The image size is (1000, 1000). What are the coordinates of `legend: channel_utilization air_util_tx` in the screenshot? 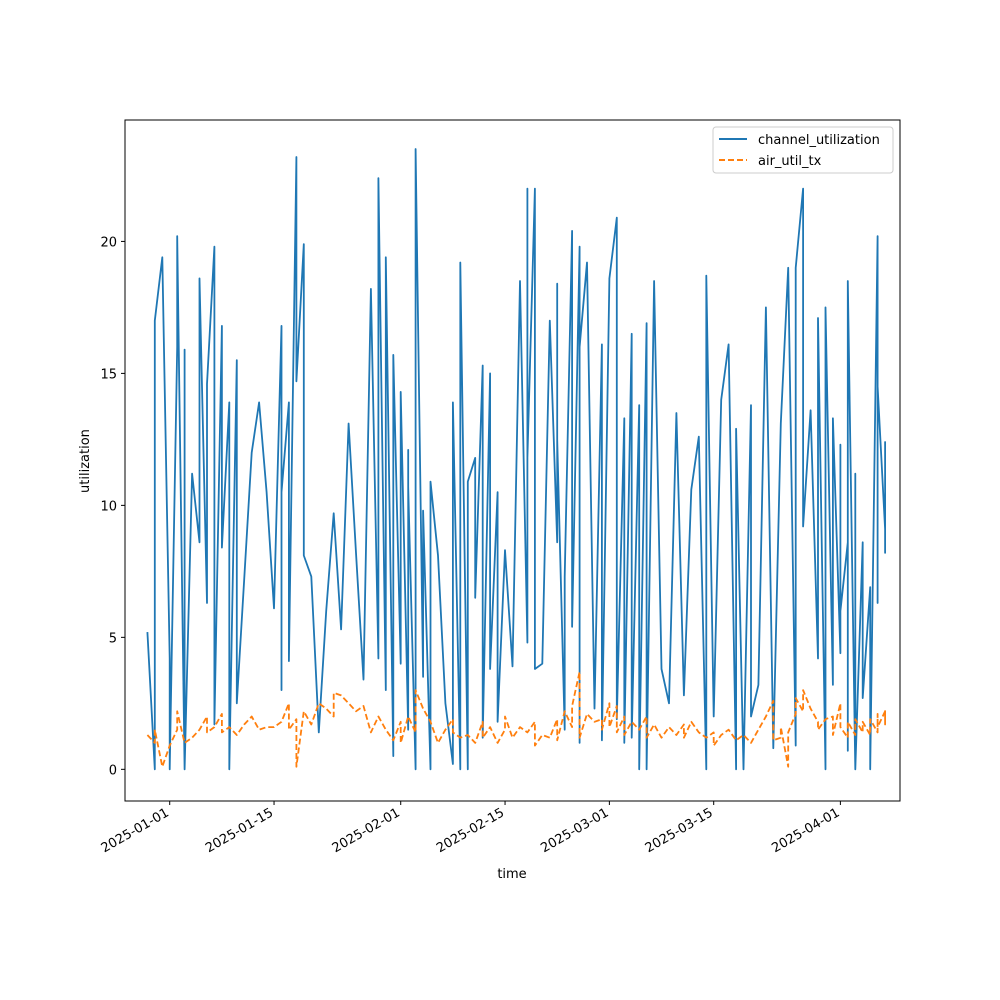 It's located at (803, 150).